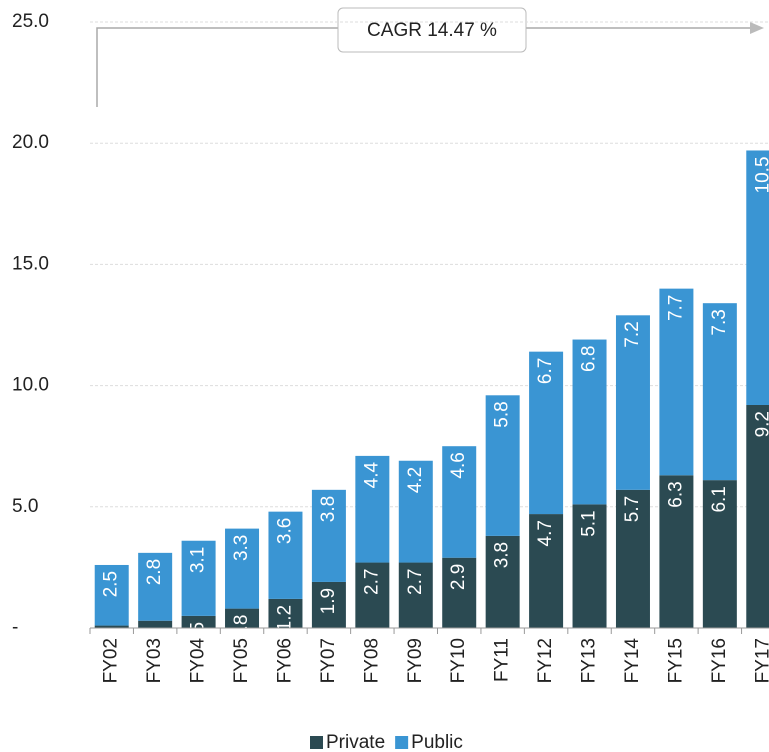  Describe the element at coordinates (328, 601) in the screenshot. I see `value-label: 1.9` at that location.